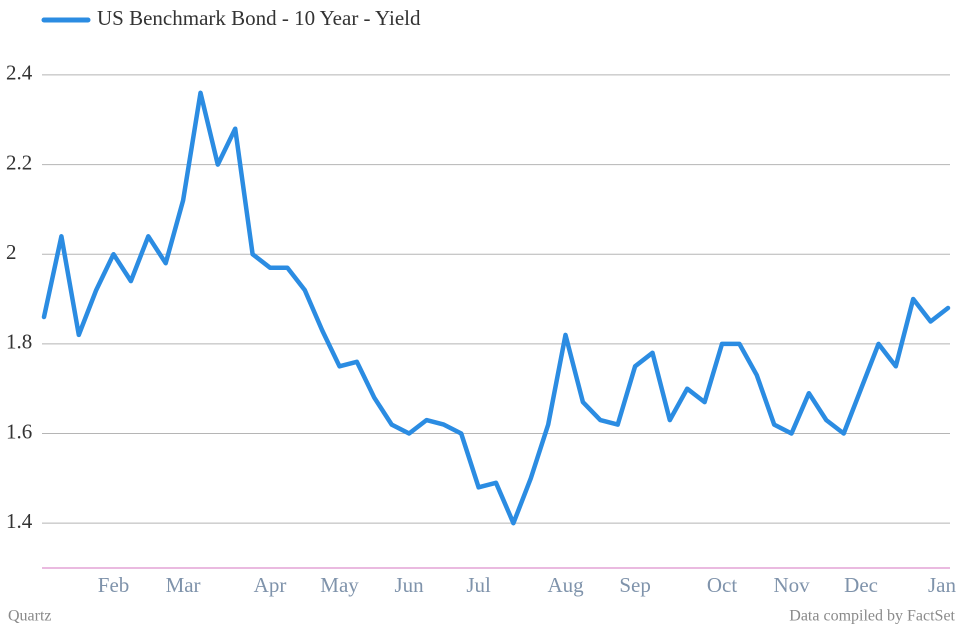 This screenshot has width=962, height=636. I want to click on legend-label: US Benchmark Bond - 10 Year - Yield, so click(259, 18).